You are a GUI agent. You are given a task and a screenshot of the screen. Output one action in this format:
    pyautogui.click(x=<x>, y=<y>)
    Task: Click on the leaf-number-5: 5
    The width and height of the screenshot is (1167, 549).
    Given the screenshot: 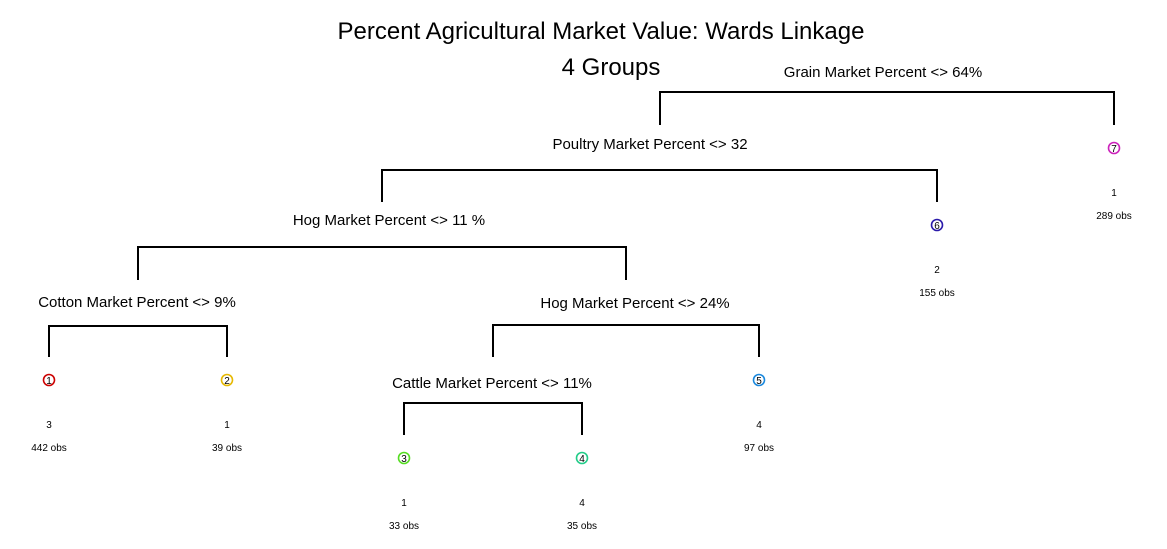 What is the action you would take?
    pyautogui.click(x=759, y=381)
    